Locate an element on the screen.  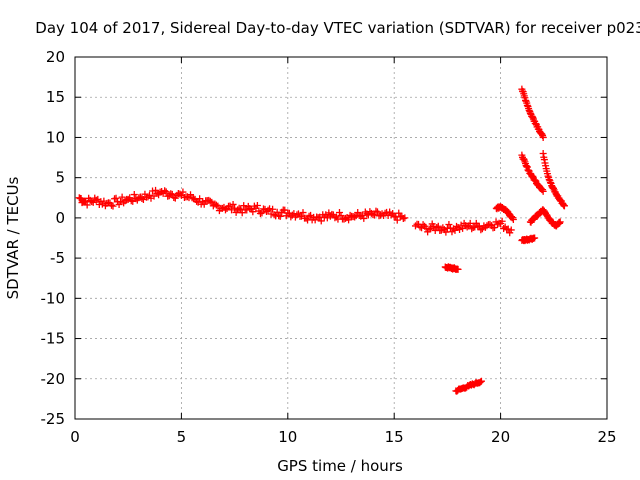
y-tick-label: -10 is located at coordinates (53, 298).